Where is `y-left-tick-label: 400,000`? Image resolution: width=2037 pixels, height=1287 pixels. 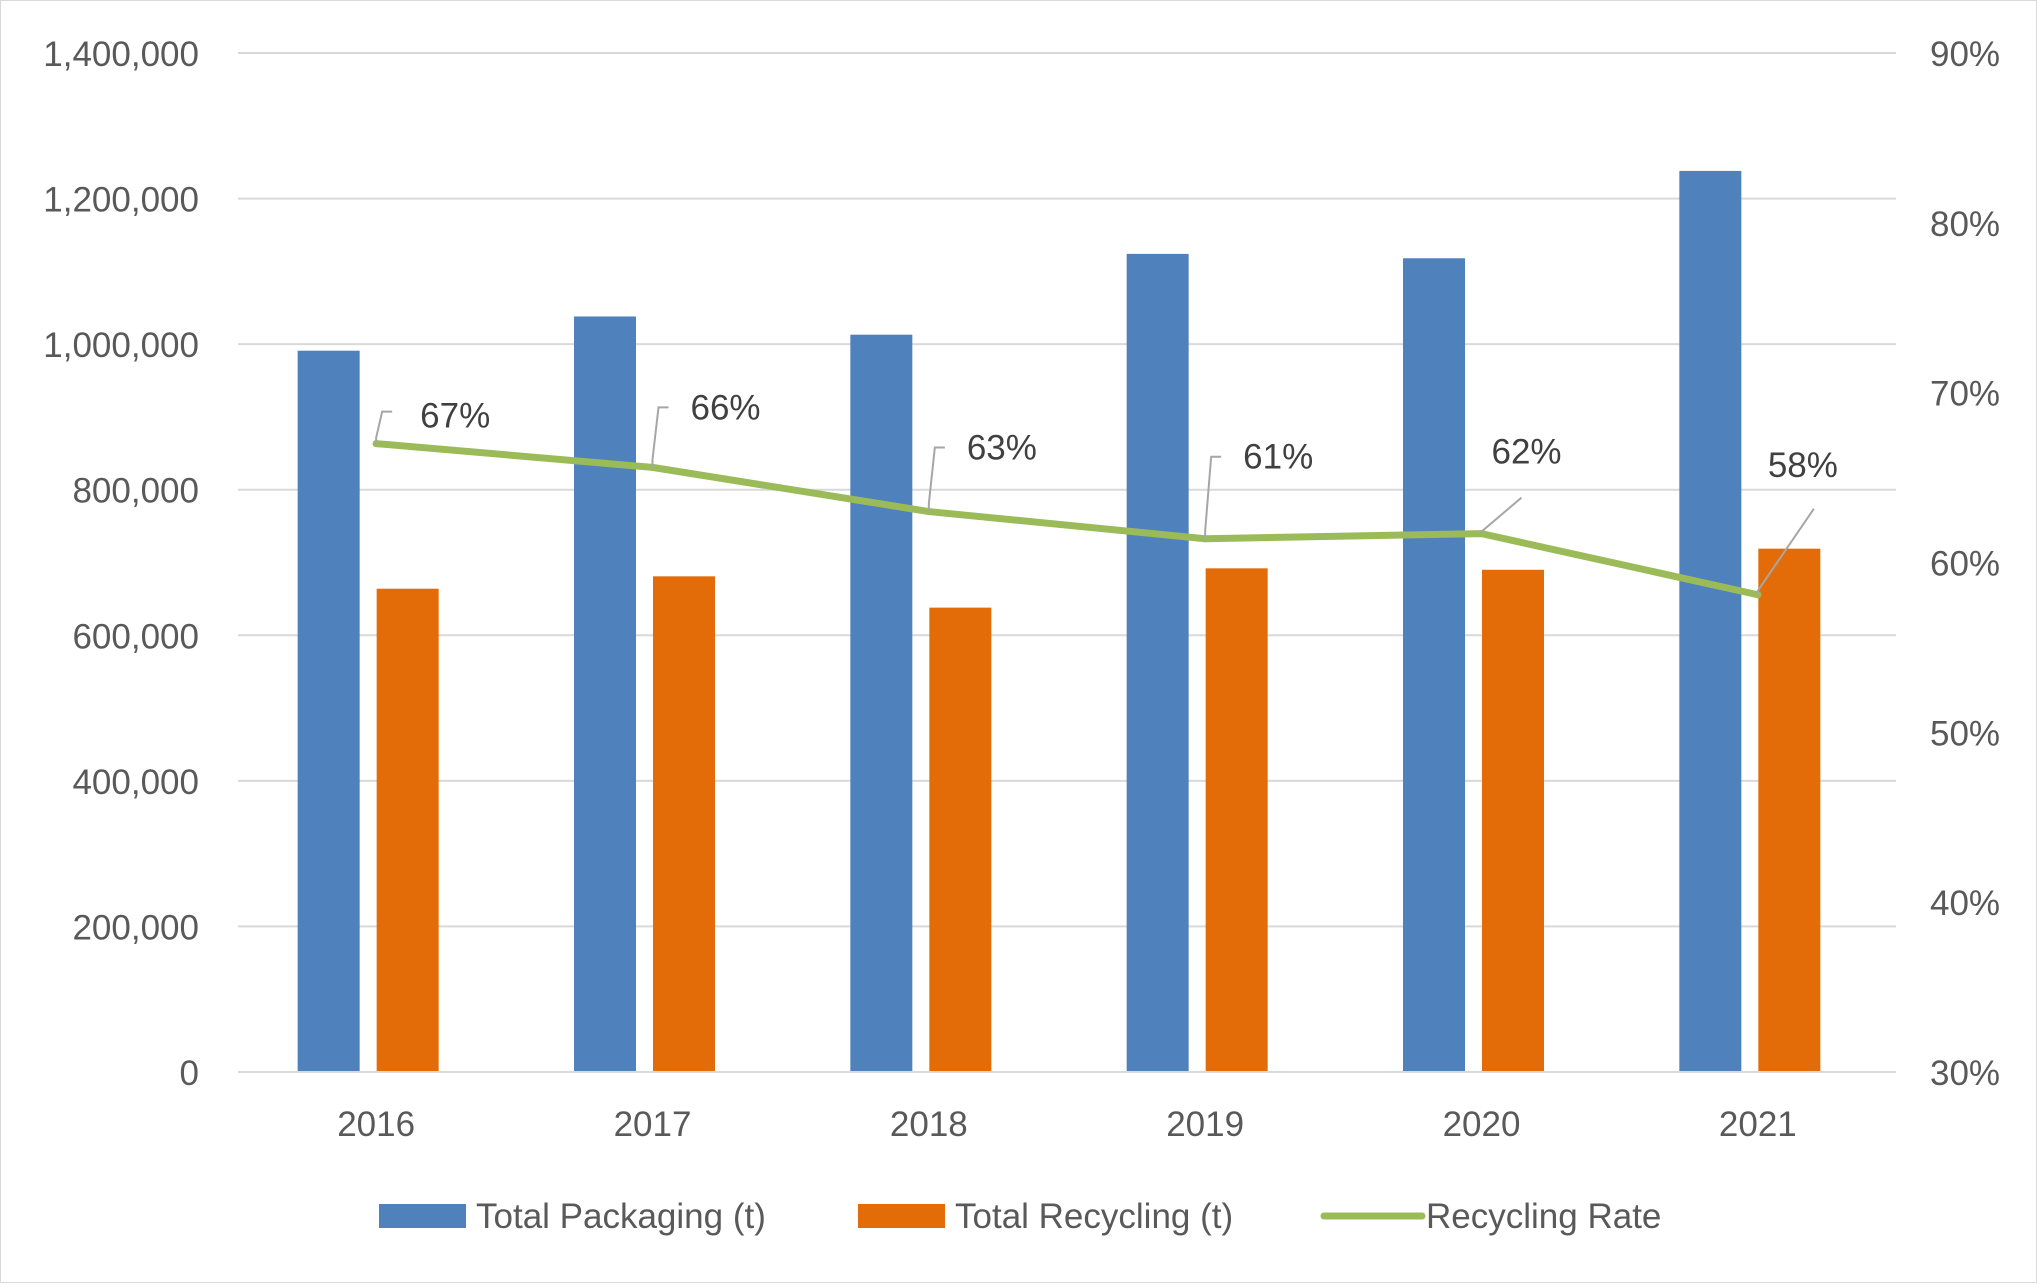 y-left-tick-label: 400,000 is located at coordinates (135, 782).